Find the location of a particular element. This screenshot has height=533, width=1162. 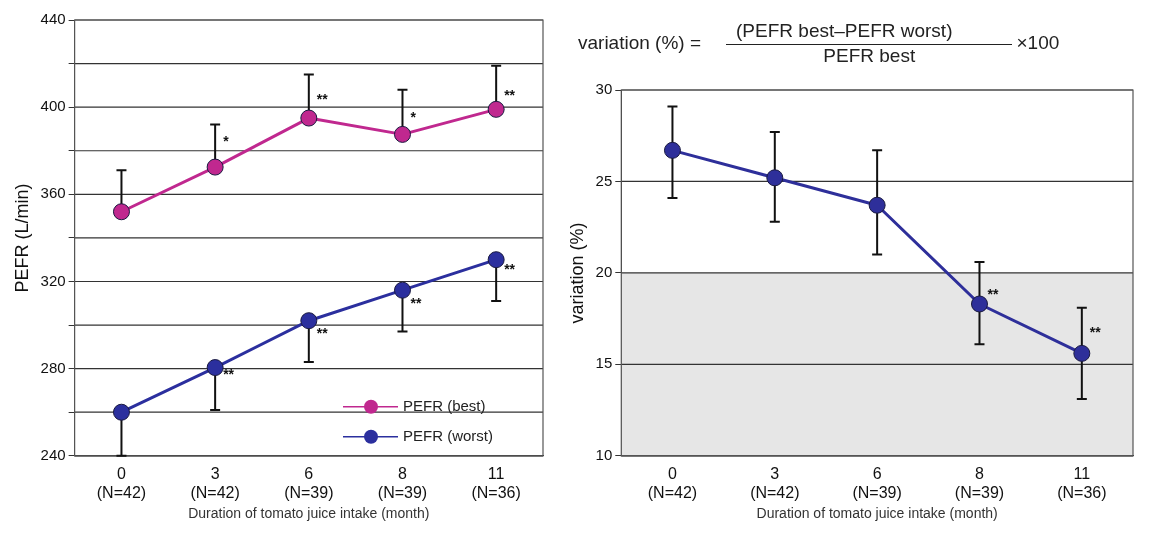

text: variation (%) = is located at coordinates (640, 43).